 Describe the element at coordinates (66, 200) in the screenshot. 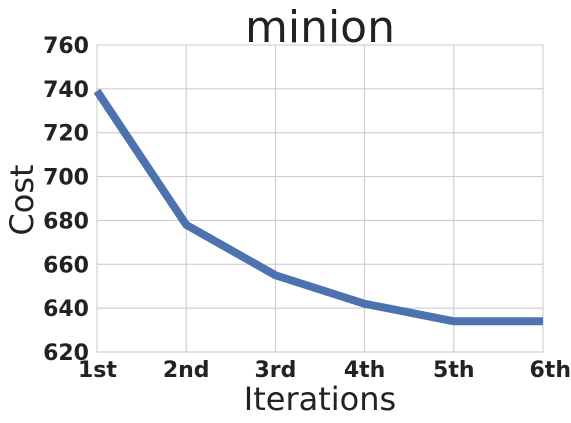

I see `y-axis-ticks: 620 640 660 680 700 720 740 760` at that location.